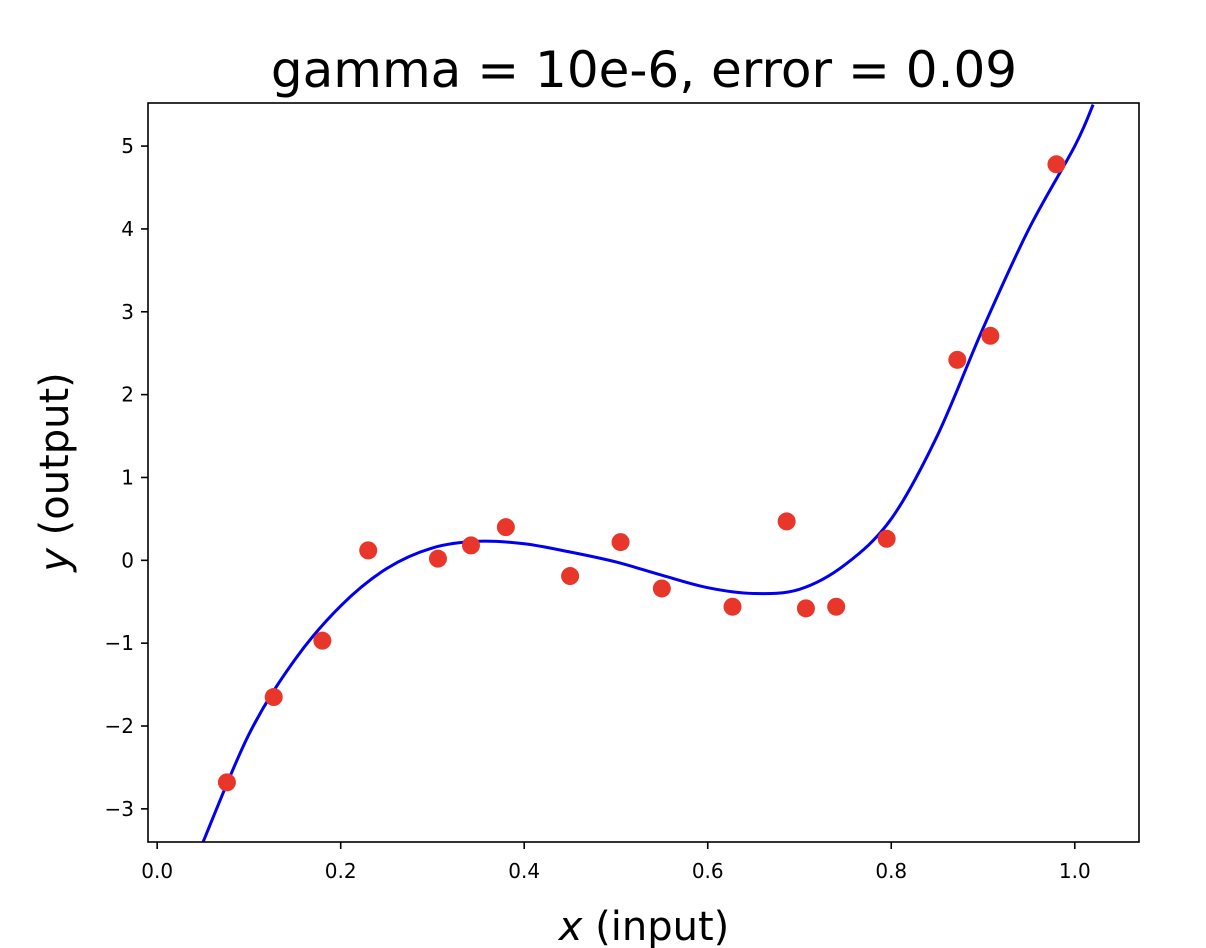 This screenshot has width=1206, height=948. I want to click on x-tick-label: 1.0, so click(1075, 871).